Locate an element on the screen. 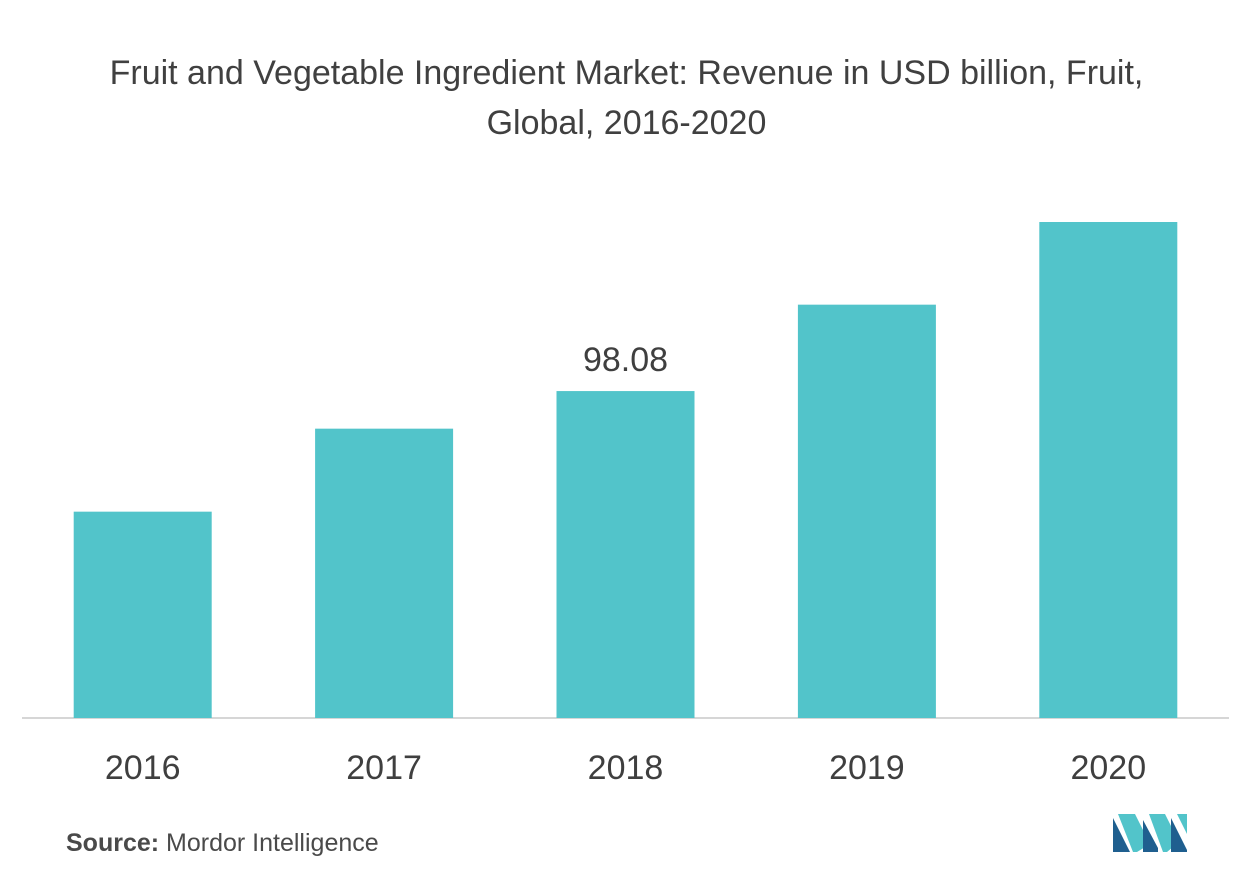 Image resolution: width=1253 pixels, height=880 pixels. bar-2019 is located at coordinates (866, 511).